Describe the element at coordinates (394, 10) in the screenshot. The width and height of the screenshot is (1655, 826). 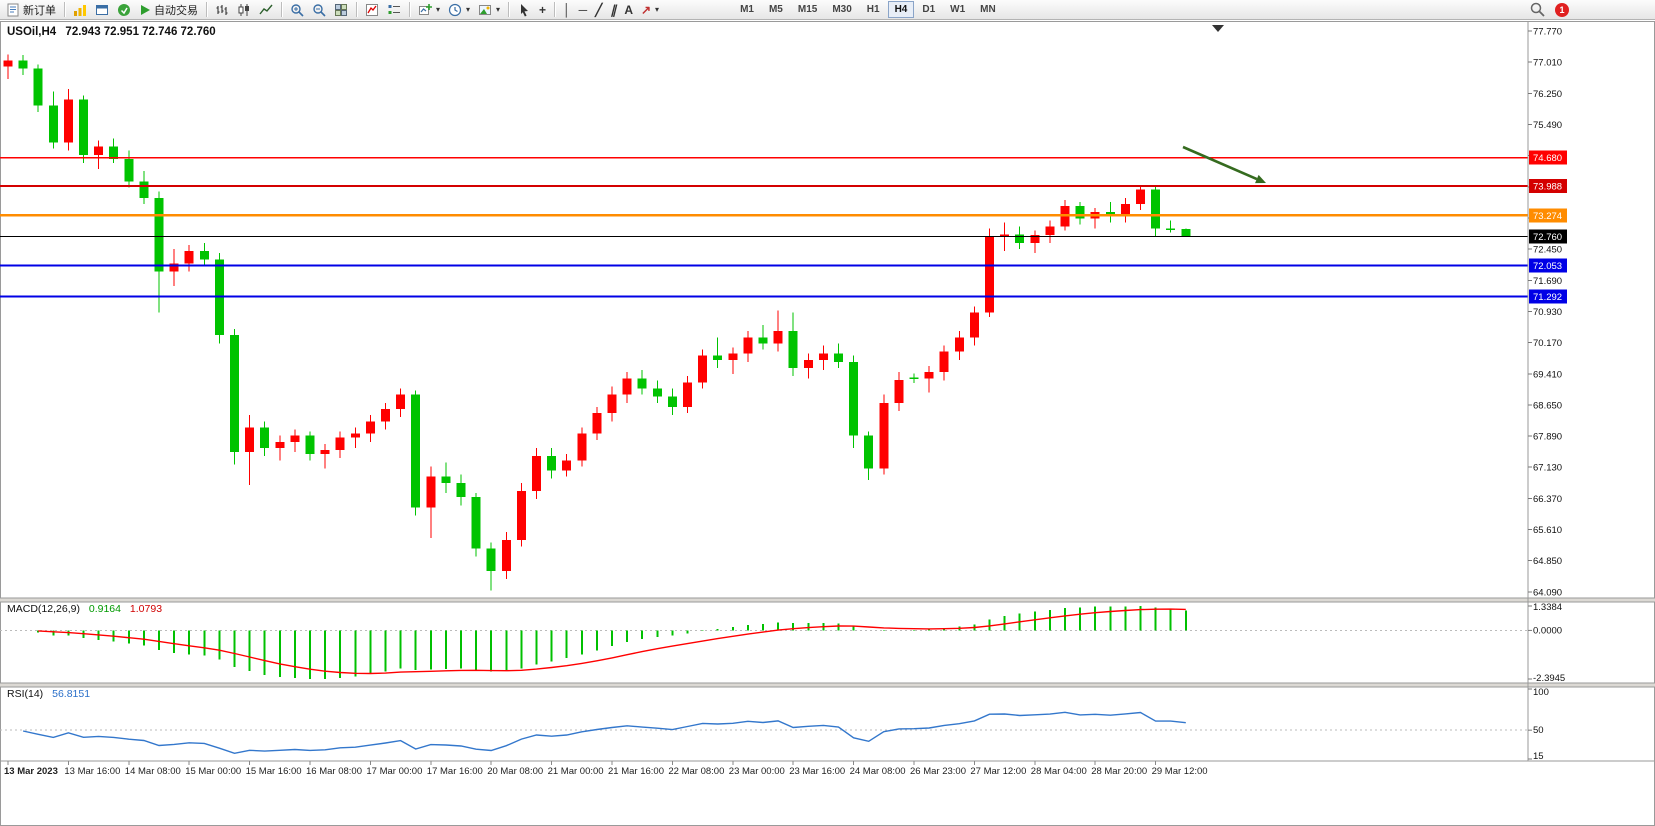
I see `indicator-list-button` at that location.